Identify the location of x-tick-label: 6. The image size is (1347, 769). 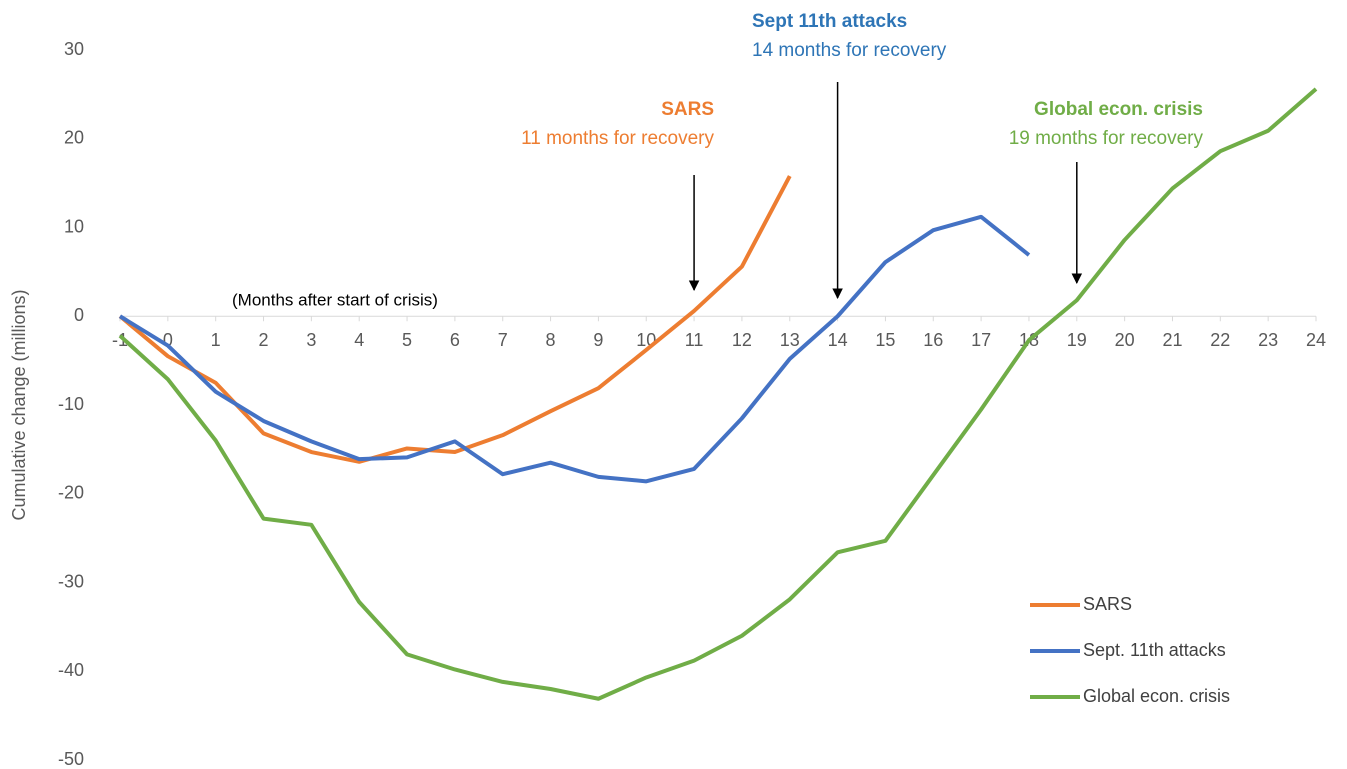
(455, 340).